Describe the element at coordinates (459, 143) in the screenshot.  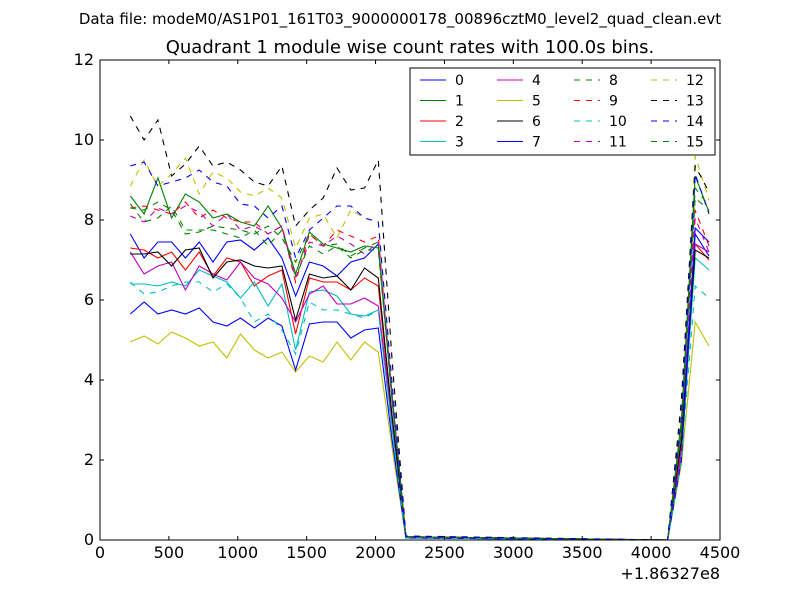
I see `legend-label-3: 3` at that location.